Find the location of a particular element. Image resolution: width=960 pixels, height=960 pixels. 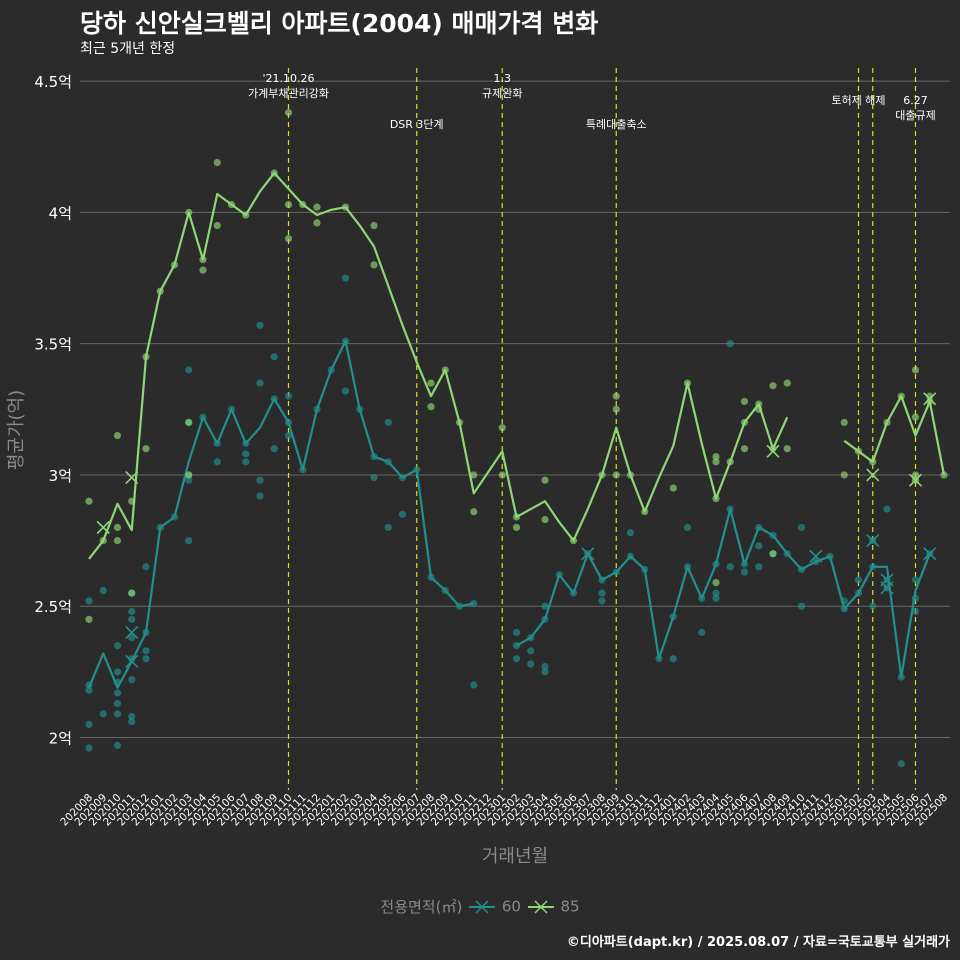

y-tick-label: 3.5억 is located at coordinates (53, 345).